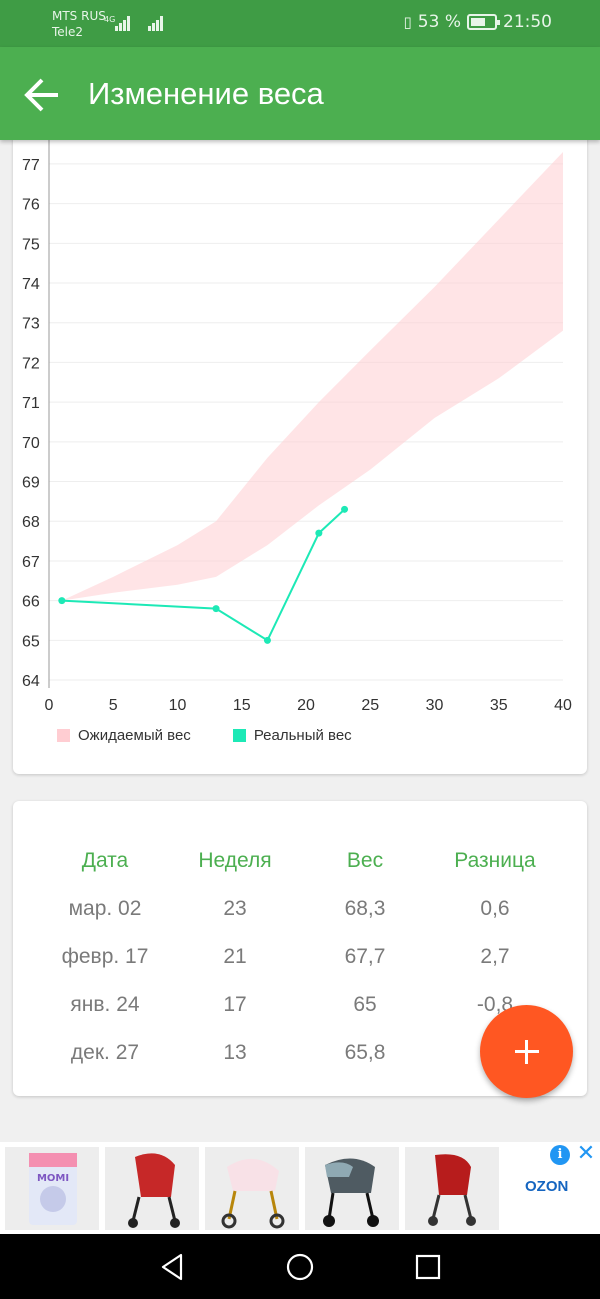 This screenshot has height=1299, width=600. I want to click on y-tick-label: 73, so click(31, 324).